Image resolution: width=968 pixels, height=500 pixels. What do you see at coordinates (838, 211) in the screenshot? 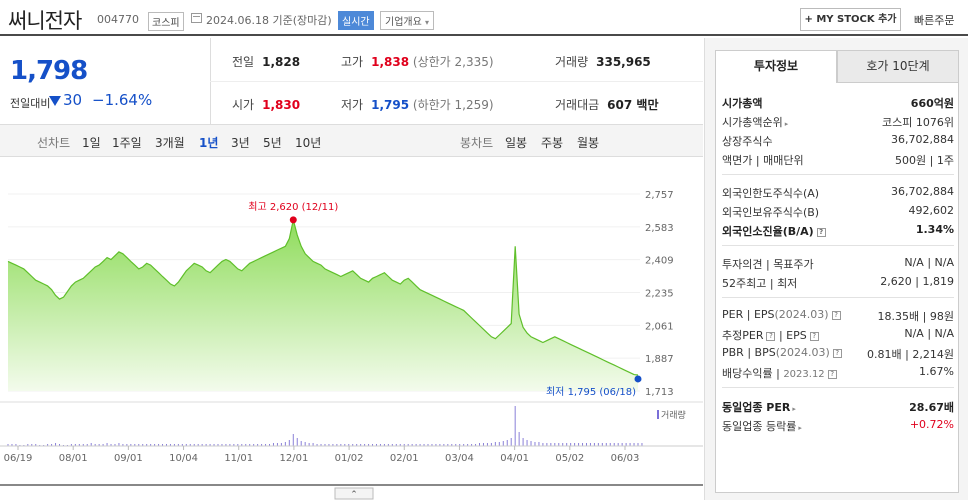
I see `foreign-hold-row: 외국인보유주식수(B) 492,602` at bounding box center [838, 211].